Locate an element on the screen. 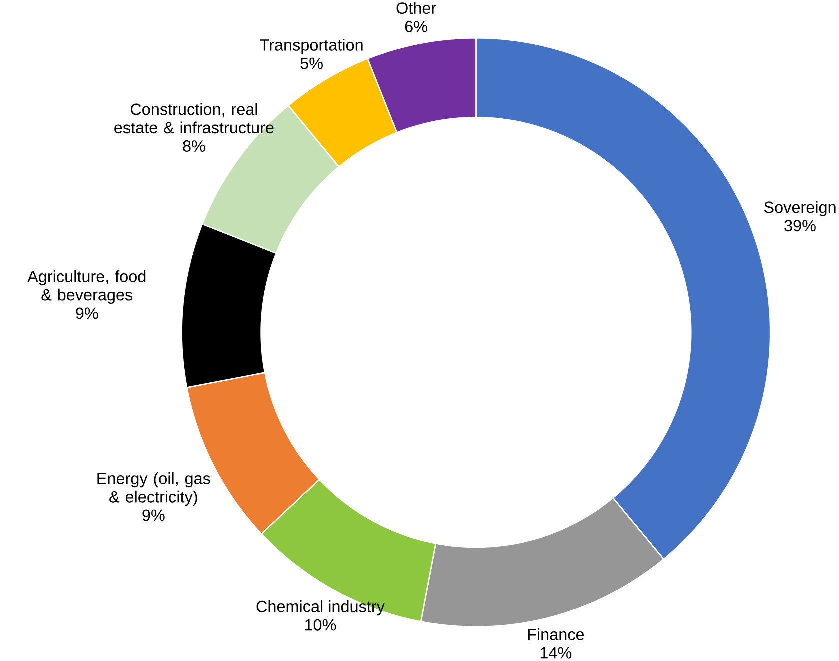  slice-label: Sovereign is located at coordinates (800, 208).